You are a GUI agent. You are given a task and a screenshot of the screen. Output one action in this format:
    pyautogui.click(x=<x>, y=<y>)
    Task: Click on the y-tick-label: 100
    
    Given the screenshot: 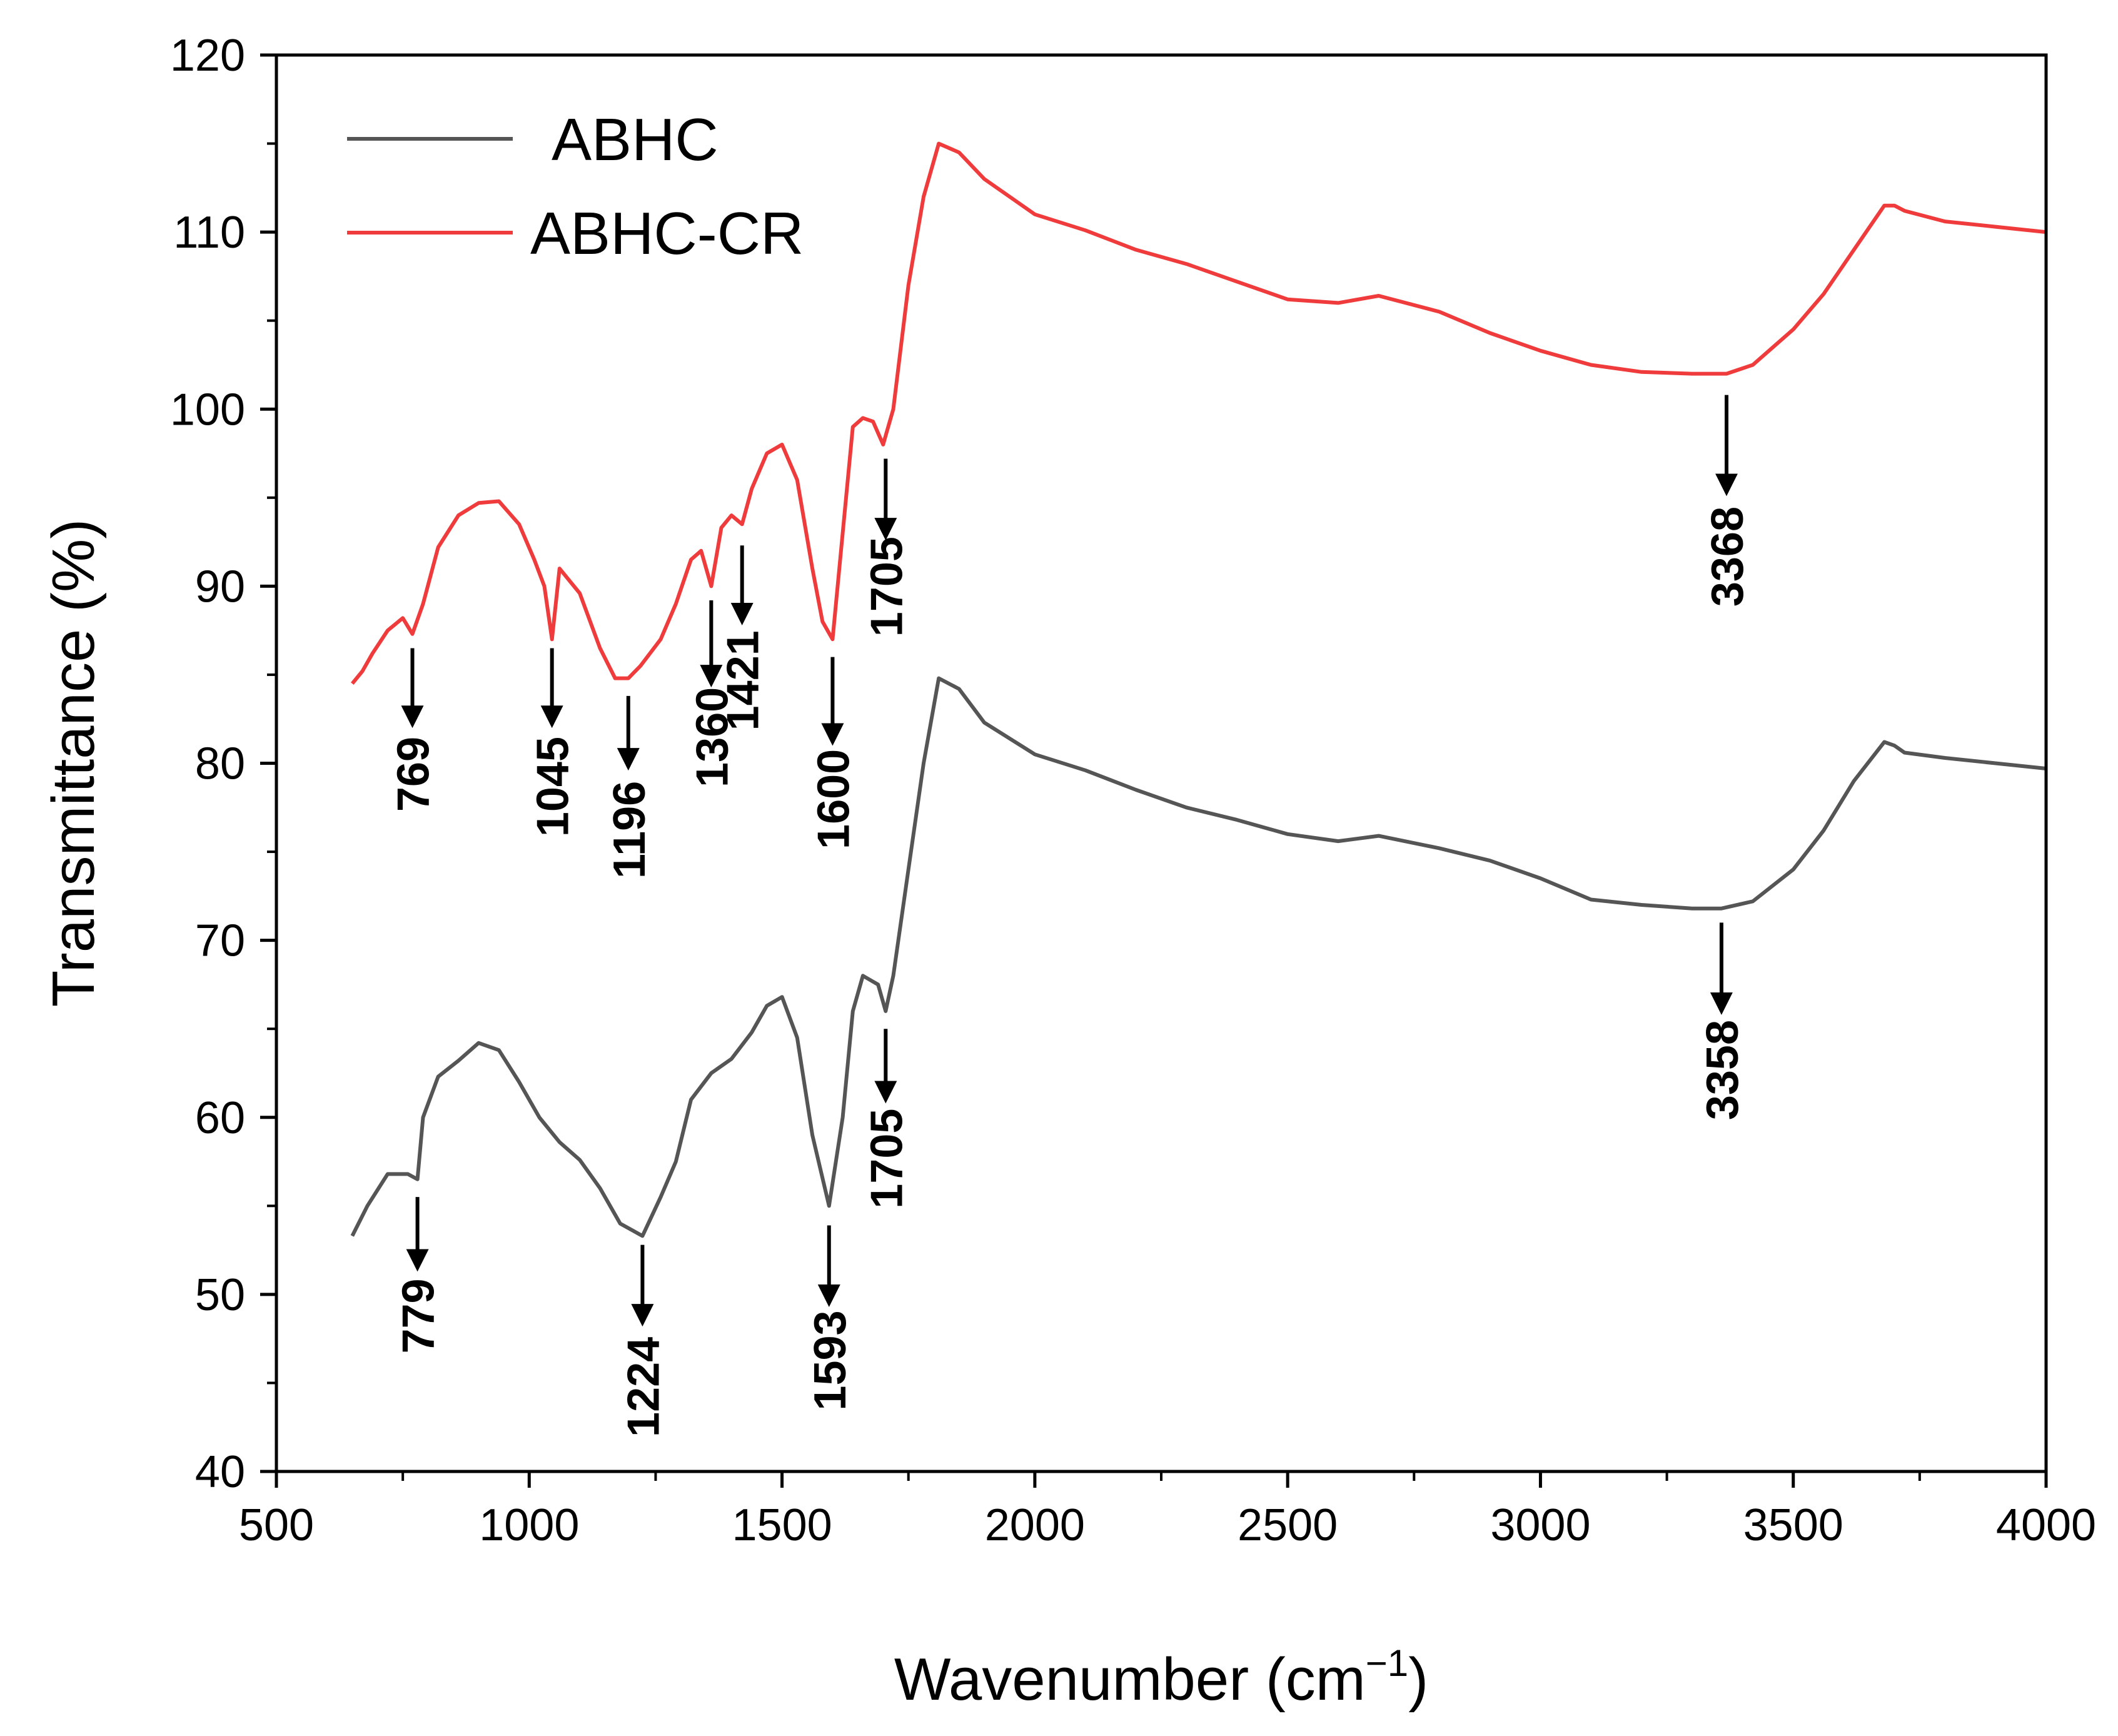 What is the action you would take?
    pyautogui.click(x=208, y=410)
    